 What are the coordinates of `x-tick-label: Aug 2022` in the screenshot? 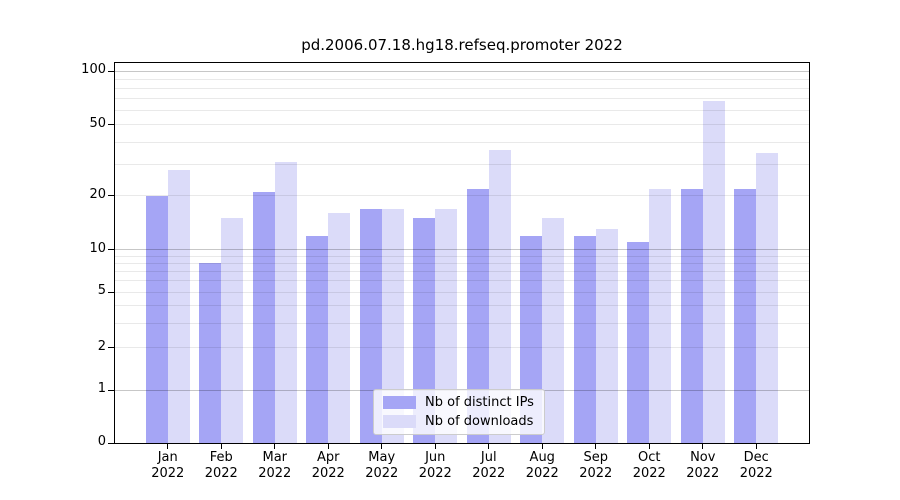 It's located at (542, 465).